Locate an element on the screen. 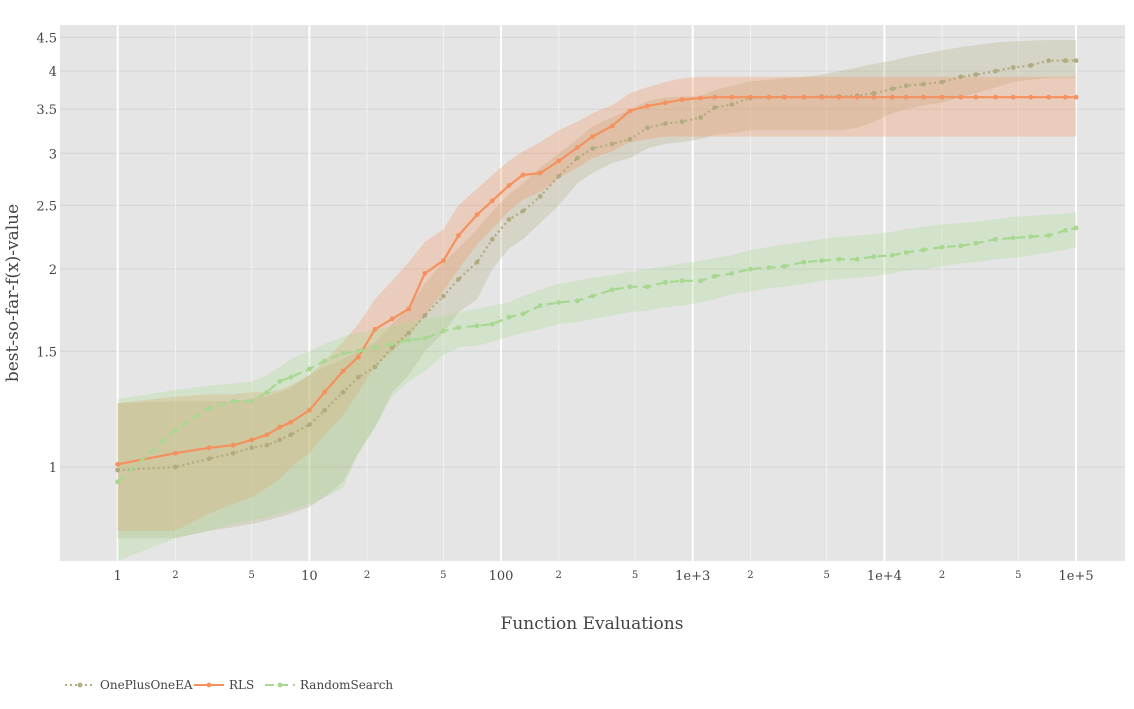 The width and height of the screenshot is (1134, 709). legend-label: RLS is located at coordinates (241, 685).